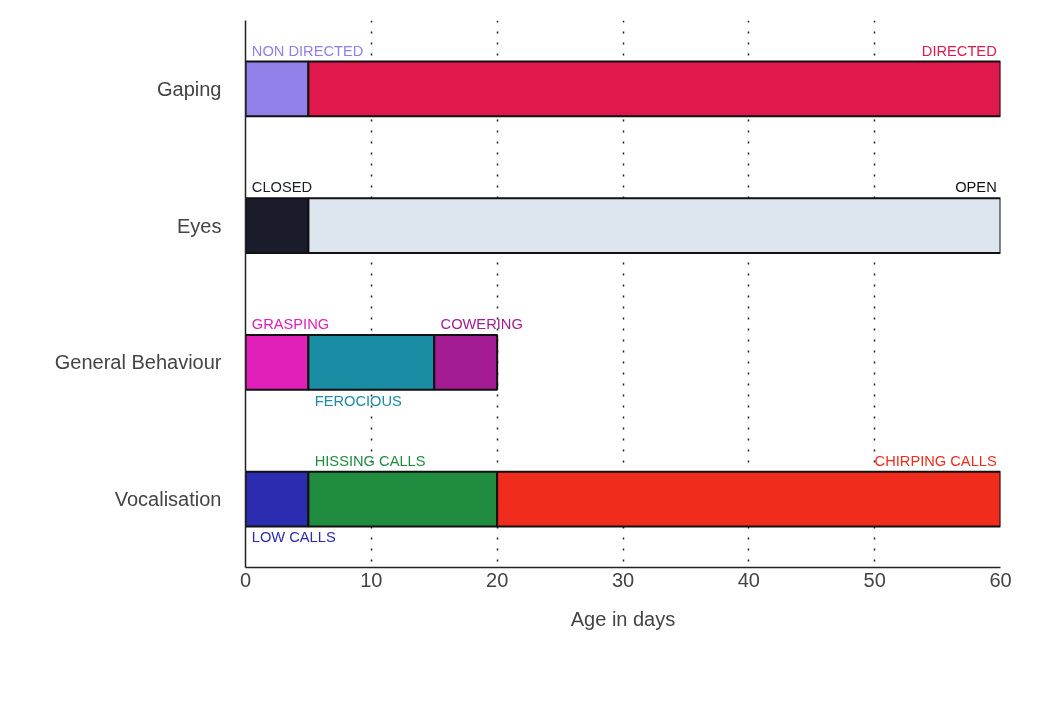 This screenshot has height=711, width=1059. I want to click on annotation: FEROCIOUS, so click(358, 400).